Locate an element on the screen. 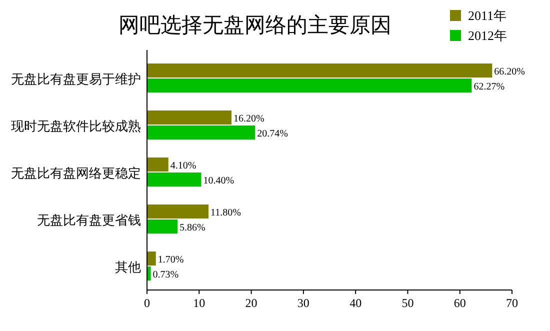  x-tick-label: 50 is located at coordinates (408, 303).